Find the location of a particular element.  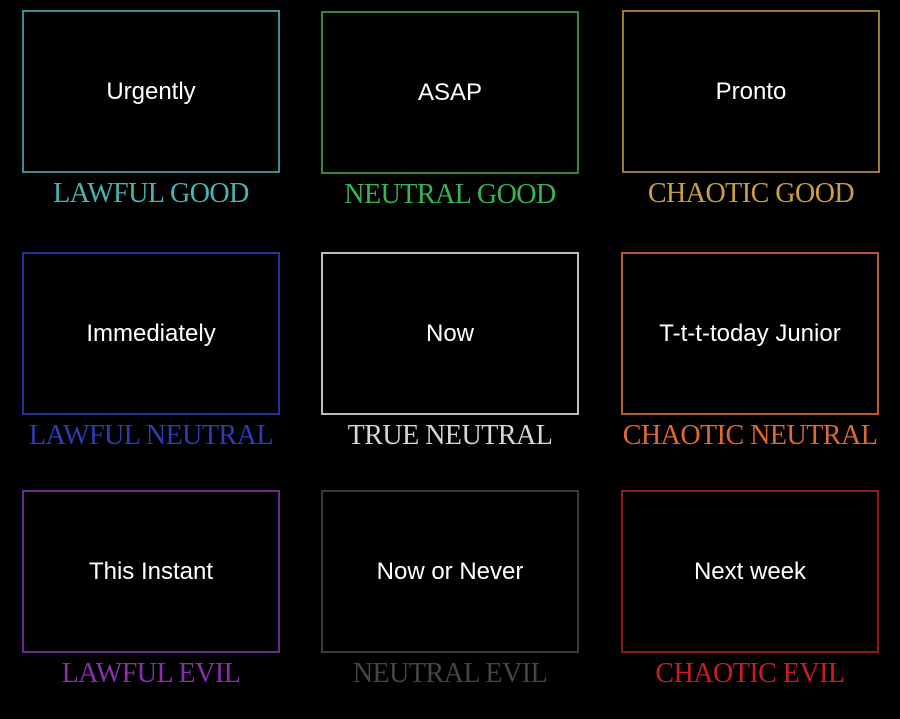

cell-box: Now or Never is located at coordinates (450, 571).